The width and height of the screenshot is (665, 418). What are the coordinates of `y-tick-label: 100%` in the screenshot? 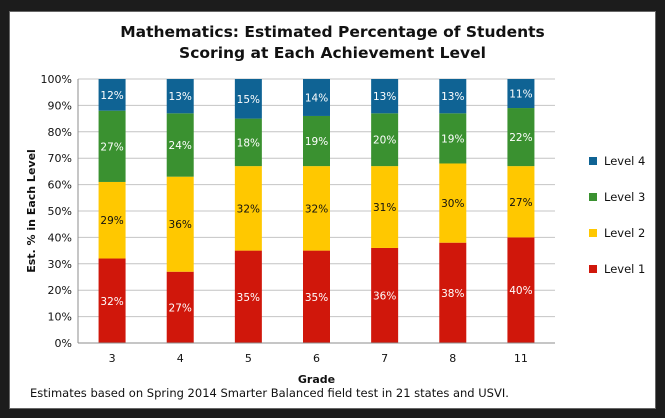 It's located at (56, 79).